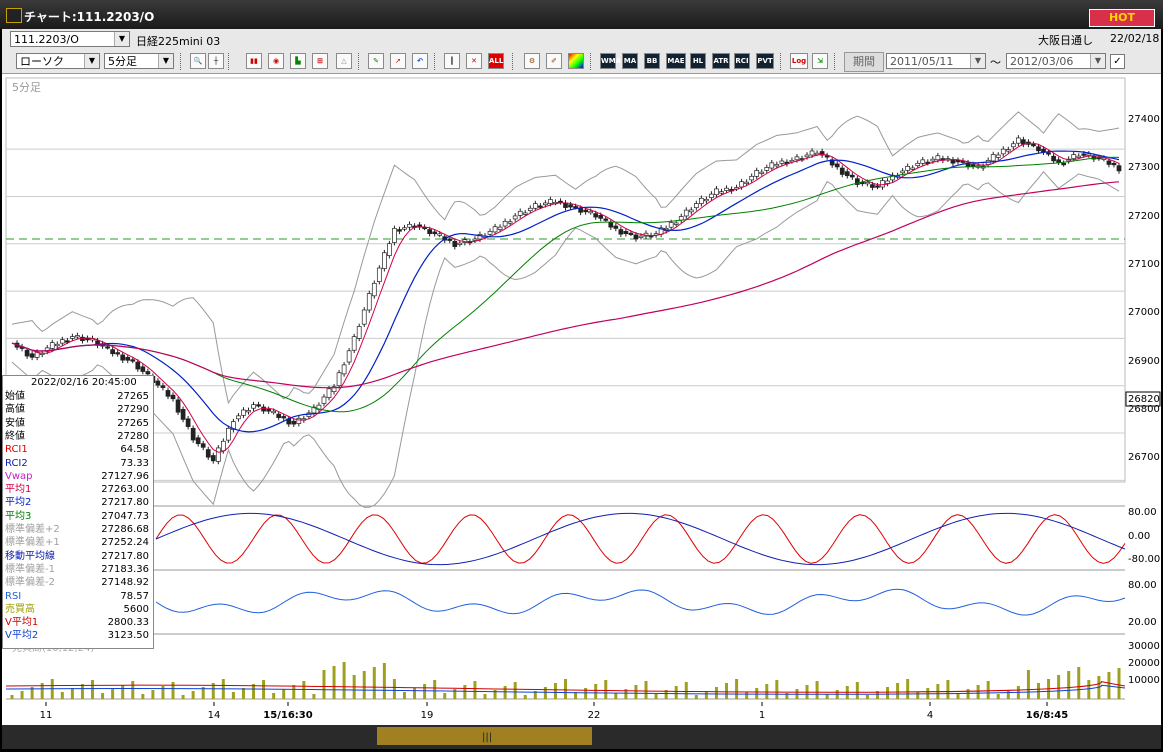 Image resolution: width=1163 pixels, height=752 pixels. What do you see at coordinates (198, 61) in the screenshot?
I see `zoom-icon: 🔍` at bounding box center [198, 61].